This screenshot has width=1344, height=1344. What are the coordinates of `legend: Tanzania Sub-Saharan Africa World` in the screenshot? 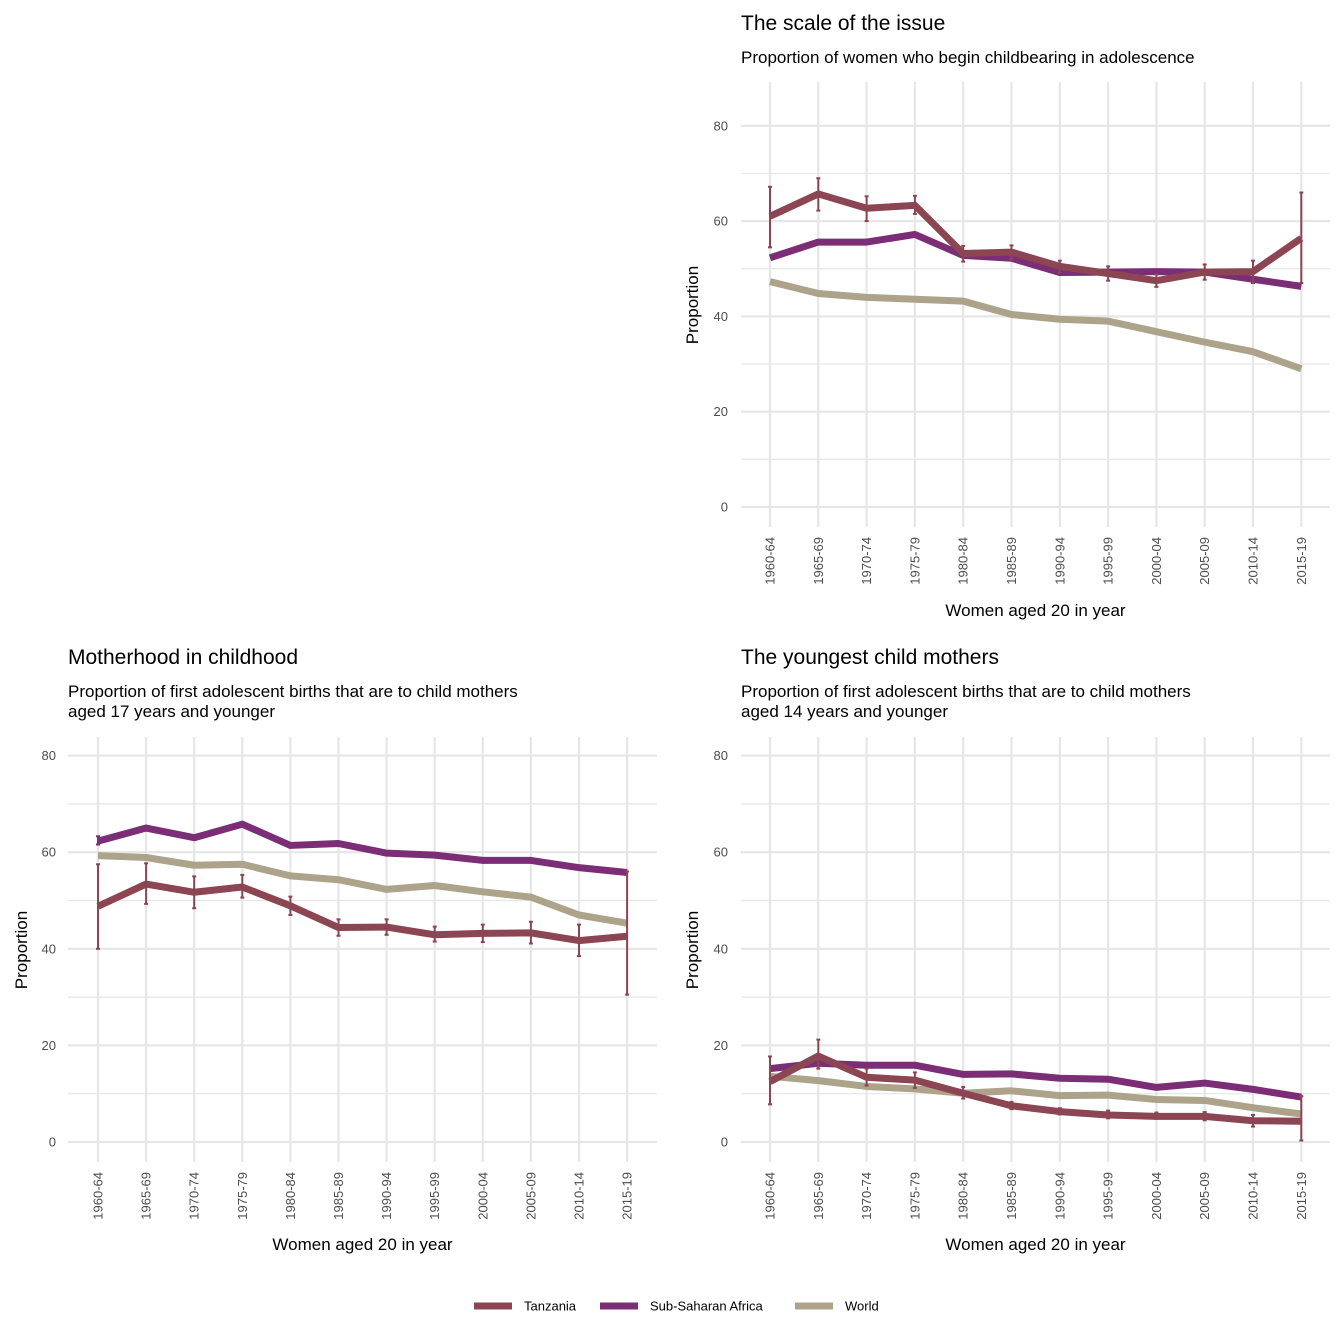 It's located at (676, 1306).